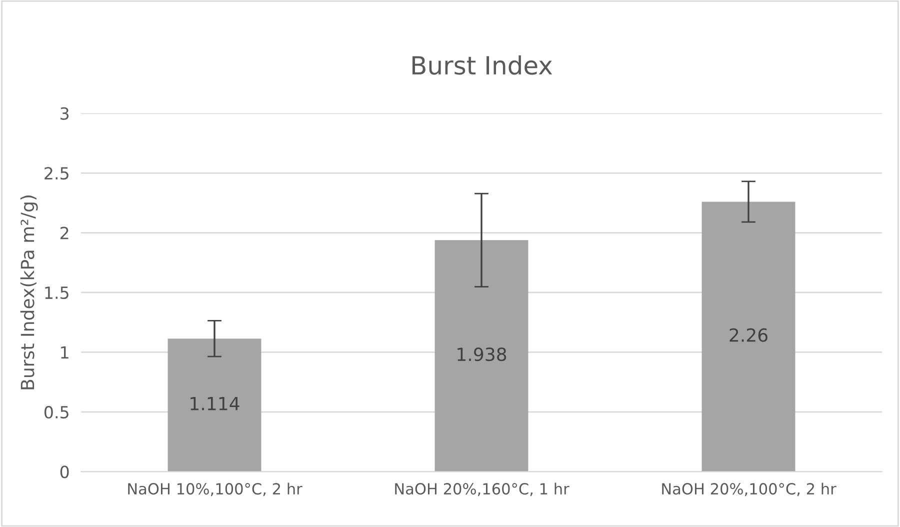  Describe the element at coordinates (56, 412) in the screenshot. I see `y-tick-label: 0.5` at that location.